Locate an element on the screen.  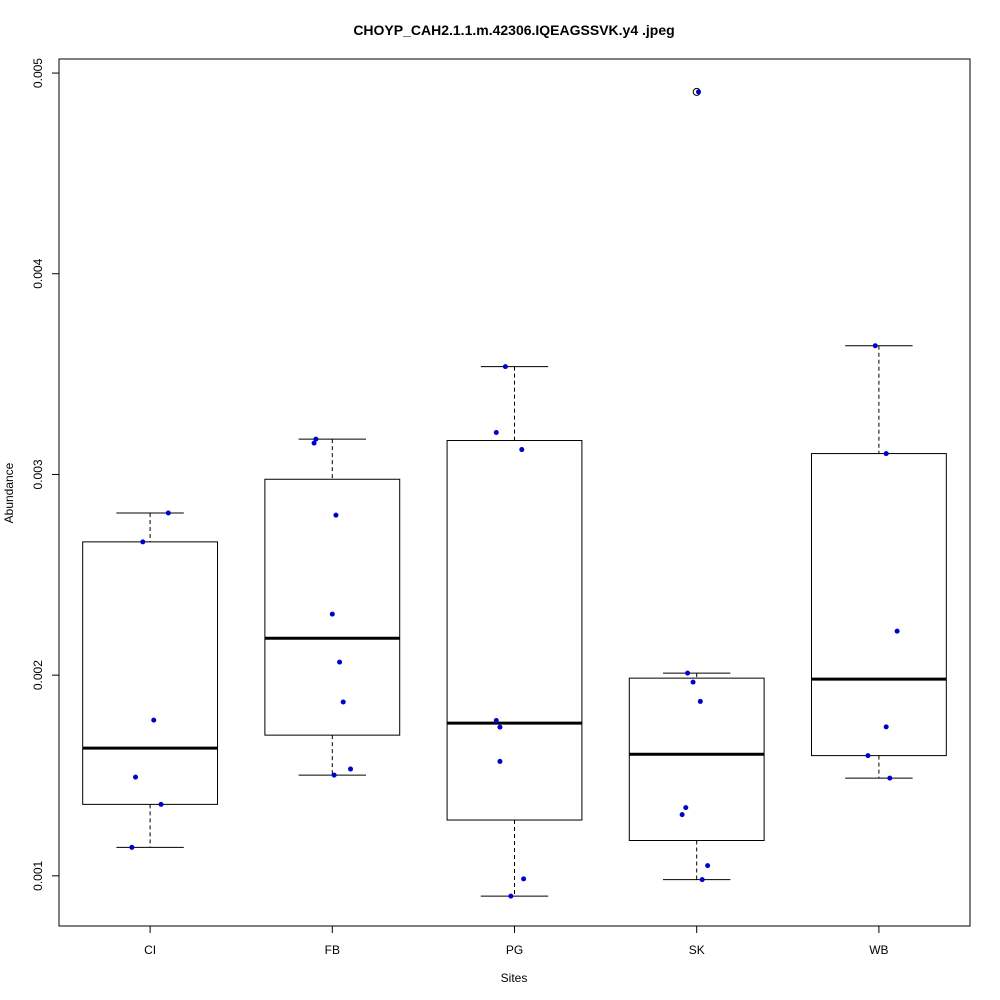
x-tick-label-sk: SK is located at coordinates (697, 950).